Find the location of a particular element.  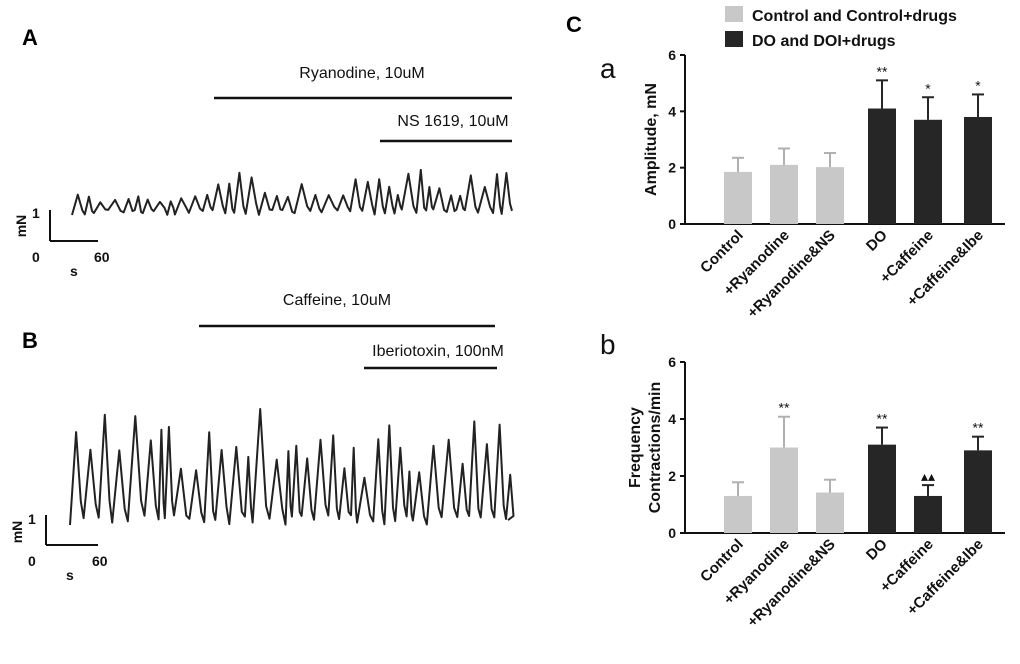

frequency-category-label: DO is located at coordinates (877, 550).